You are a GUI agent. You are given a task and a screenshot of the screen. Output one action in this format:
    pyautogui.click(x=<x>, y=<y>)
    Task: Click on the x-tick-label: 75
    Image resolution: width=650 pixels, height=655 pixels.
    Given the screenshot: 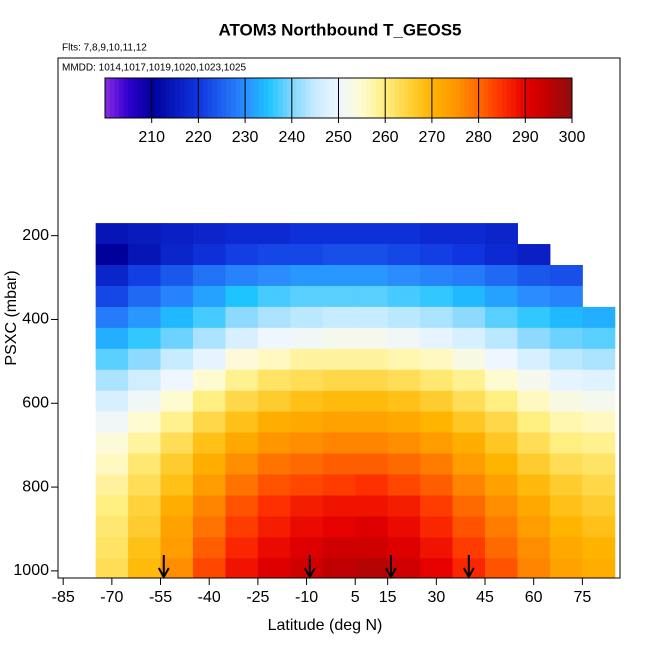 What is the action you would take?
    pyautogui.click(x=582, y=597)
    